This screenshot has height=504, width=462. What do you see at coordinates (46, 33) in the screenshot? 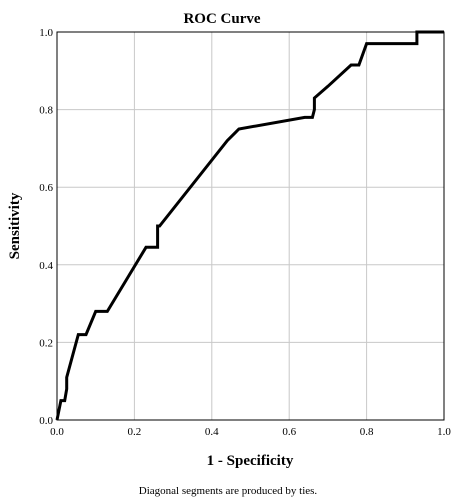
I see `y-tick-label: 1.0` at bounding box center [46, 33].